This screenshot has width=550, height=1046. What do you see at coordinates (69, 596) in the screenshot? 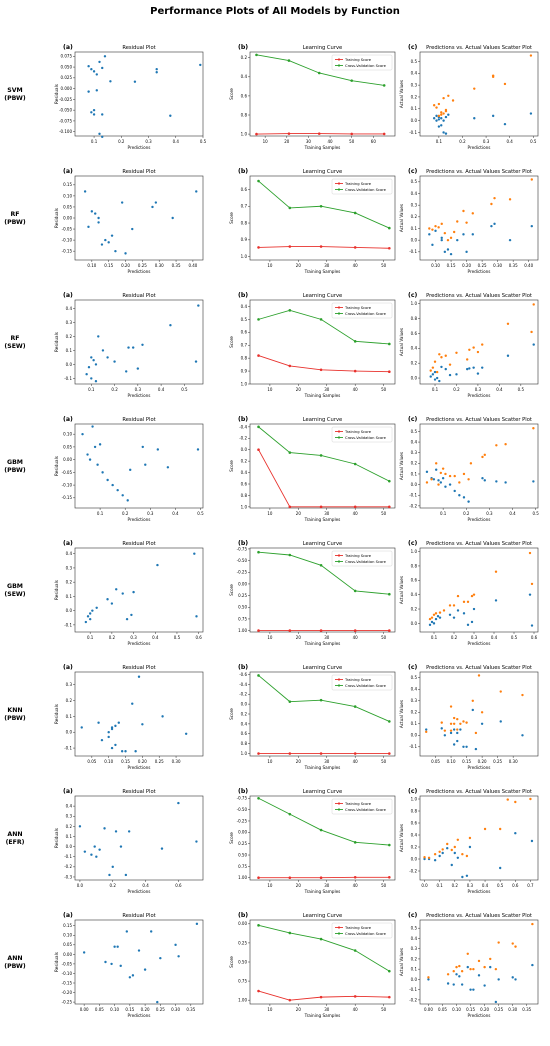
I see `y-tick-label: 0.1` at bounding box center [69, 596].